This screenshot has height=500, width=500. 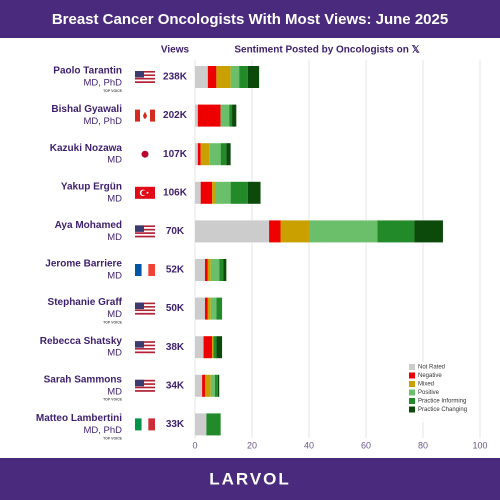 I want to click on legend-label: Positive, so click(x=429, y=393).